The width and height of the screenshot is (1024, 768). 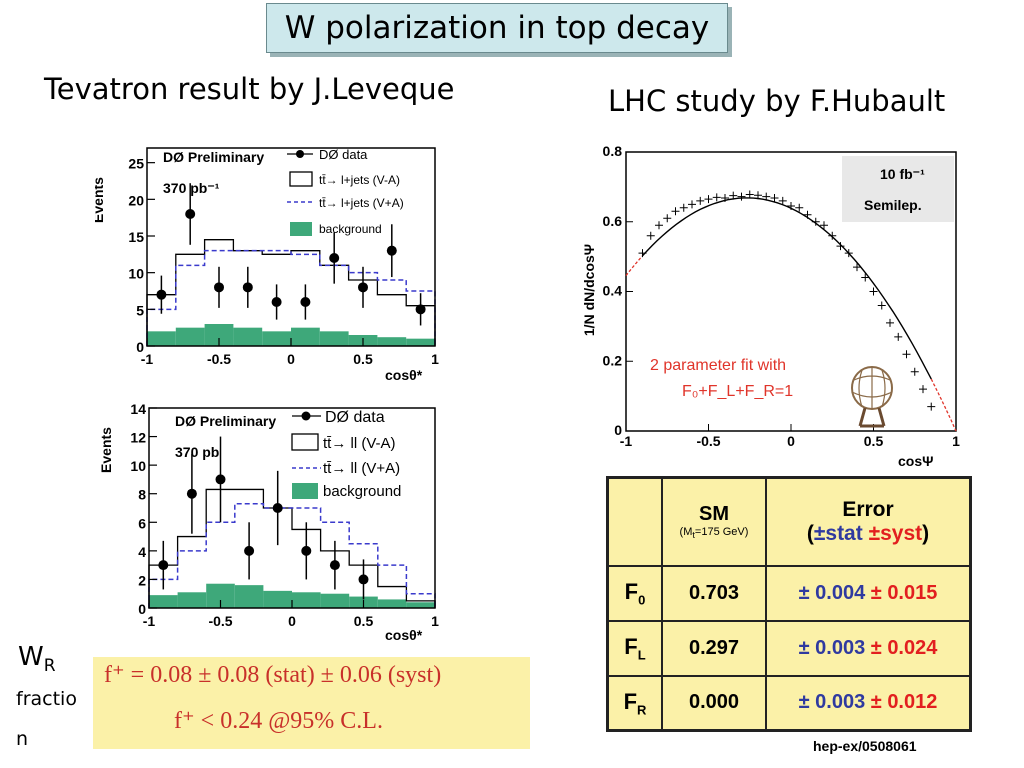 What do you see at coordinates (361, 468) in the screenshot?
I see `legend-vpa: tt̄→ ll (V+A)` at bounding box center [361, 468].